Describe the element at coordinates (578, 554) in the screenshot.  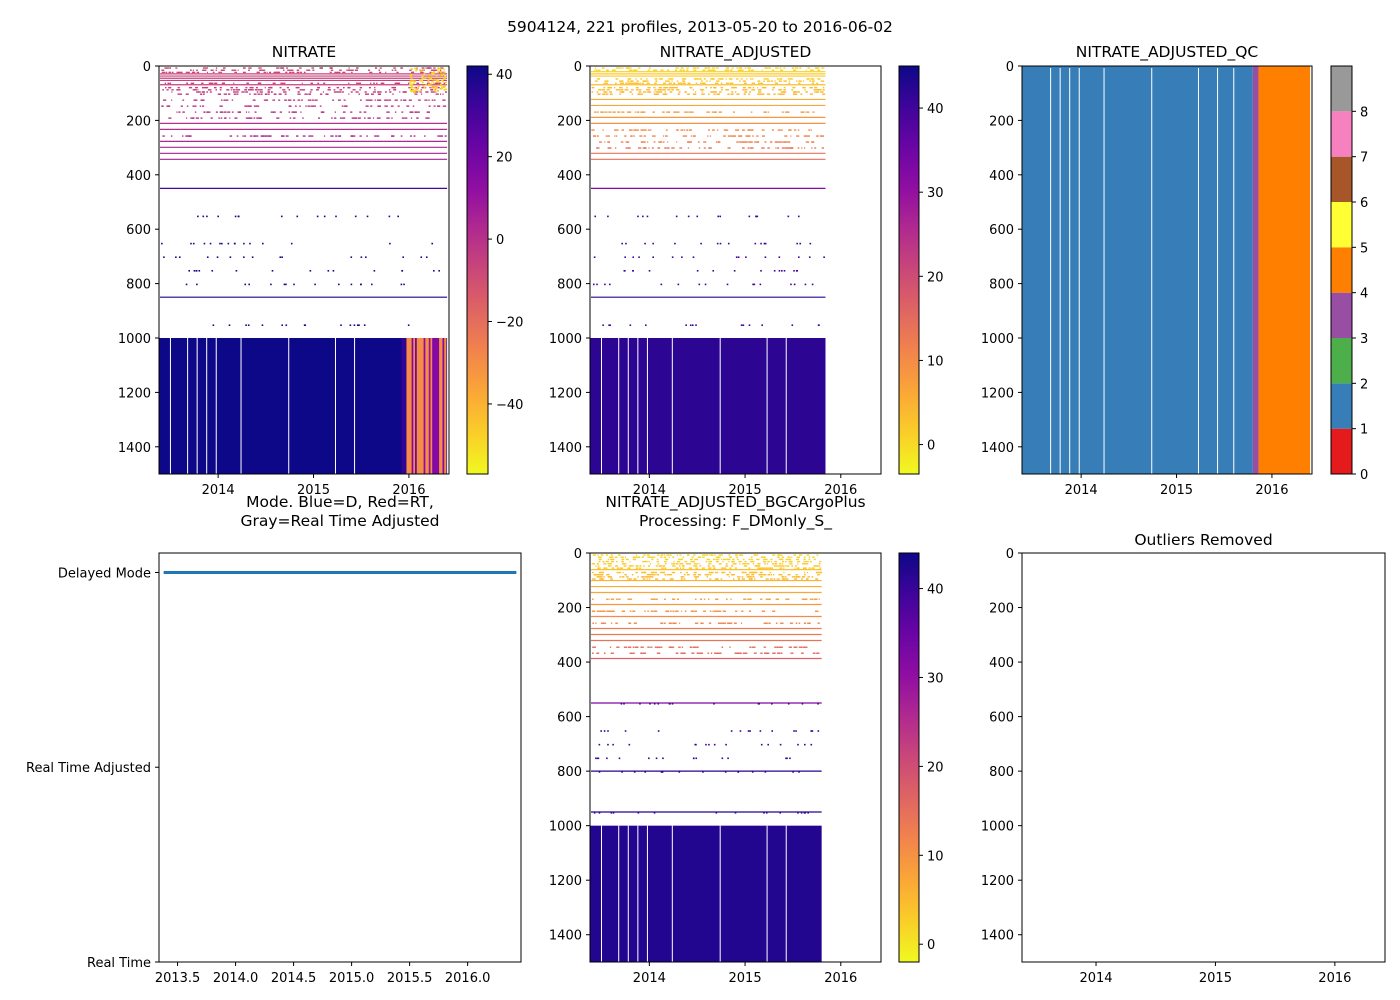
I see `y-tick-label: 0` at that location.